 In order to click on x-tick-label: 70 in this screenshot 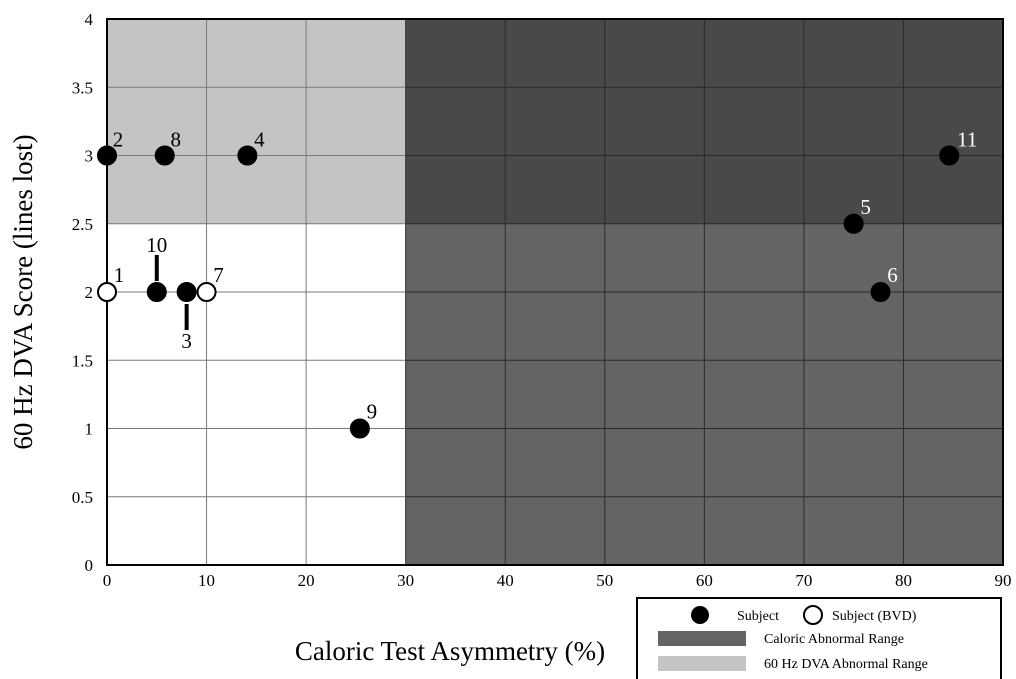, I will do `click(803, 580)`.